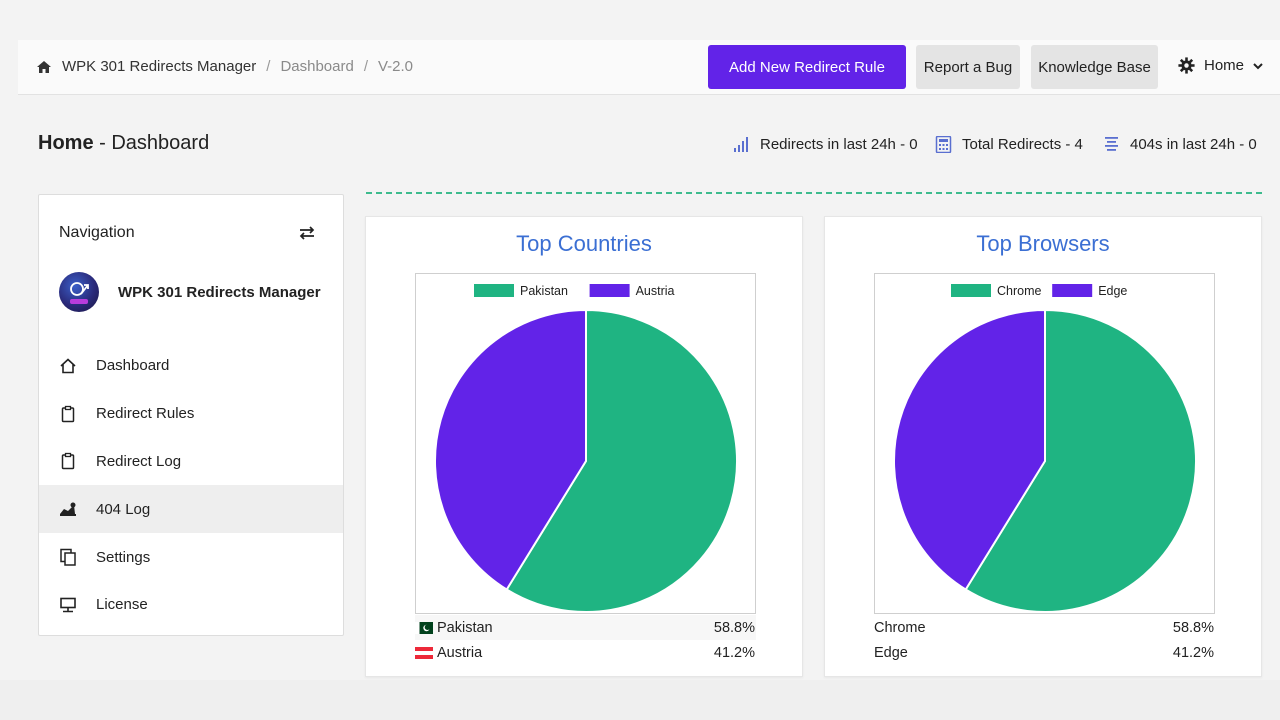 The height and width of the screenshot is (720, 1280). Describe the element at coordinates (191, 509) in the screenshot. I see `sidebar-item-404-log: 404 Log` at that location.